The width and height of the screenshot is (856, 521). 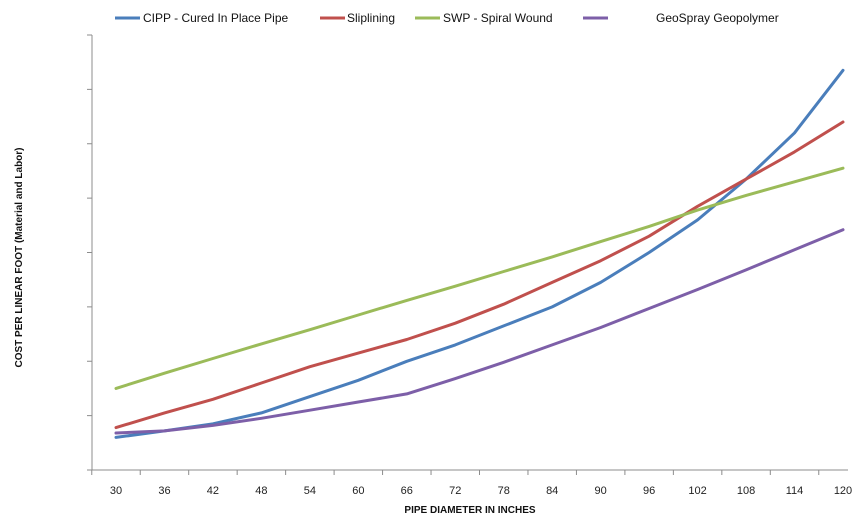 What do you see at coordinates (795, 491) in the screenshot?
I see `x-tick-label: 114` at bounding box center [795, 491].